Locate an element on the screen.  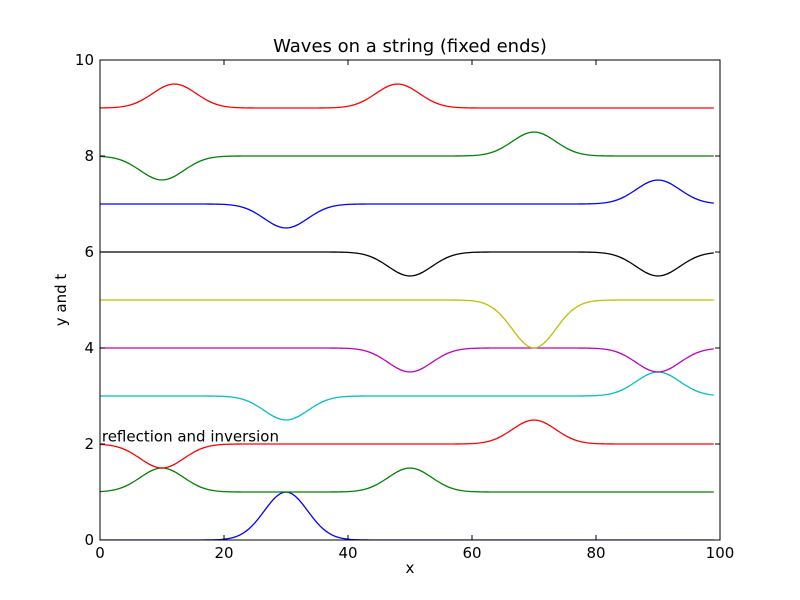
y-tick-label: 4 is located at coordinates (89, 348).